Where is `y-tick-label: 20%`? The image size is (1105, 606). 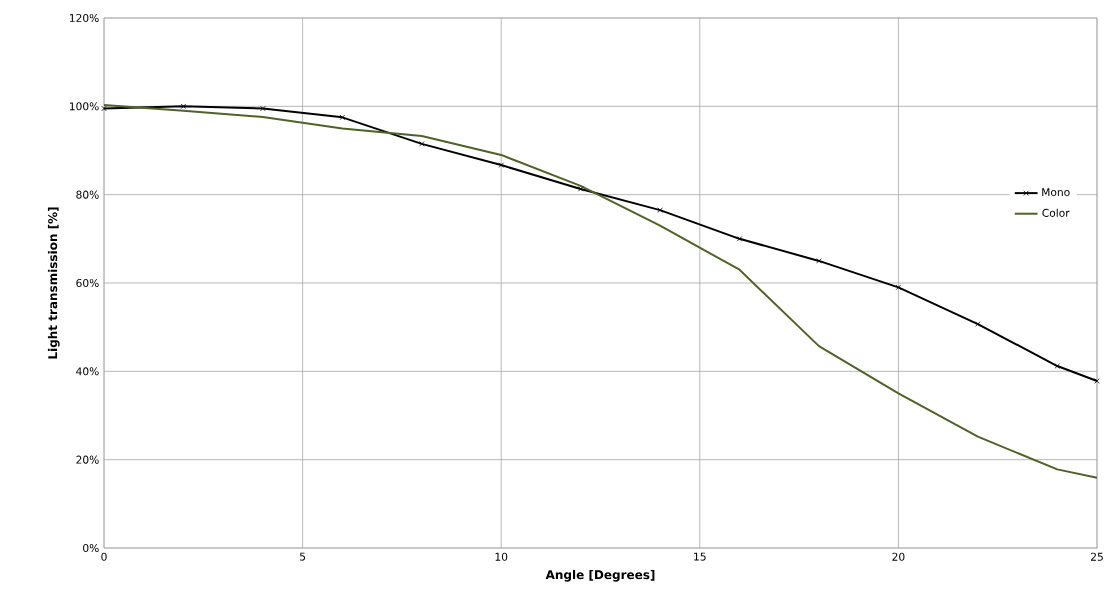
y-tick-label: 20% is located at coordinates (87, 459).